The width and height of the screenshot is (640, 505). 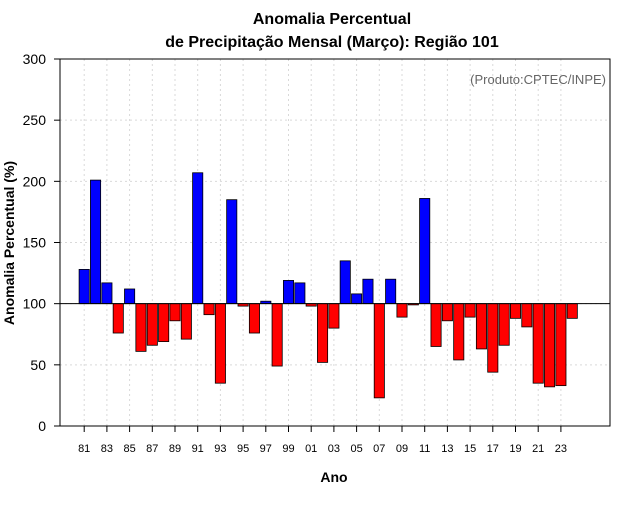 I want to click on chart-title-line1: Anomalia Percentual, so click(x=332, y=19).